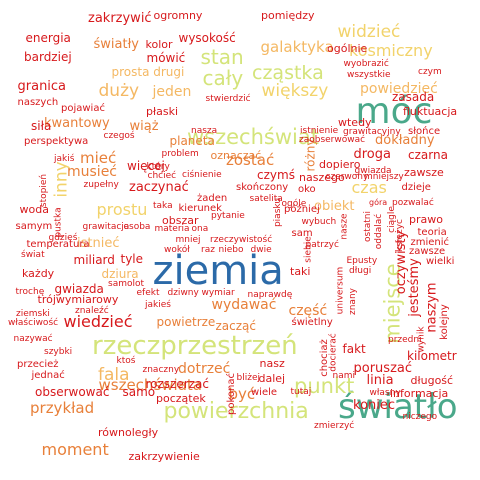 The width and height of the screenshot is (480, 480). What do you see at coordinates (228, 215) in the screenshot?
I see `cloud-word: pytanie` at bounding box center [228, 215].